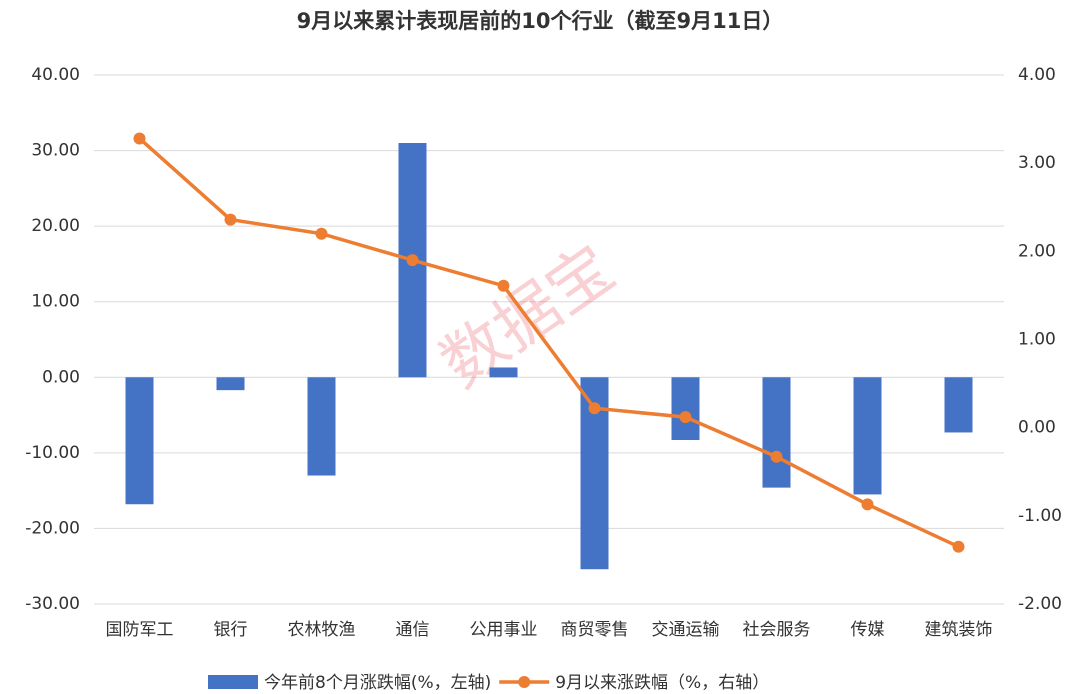 The width and height of the screenshot is (1080, 694). I want to click on x-tick-label: 公用事业, so click(504, 630).